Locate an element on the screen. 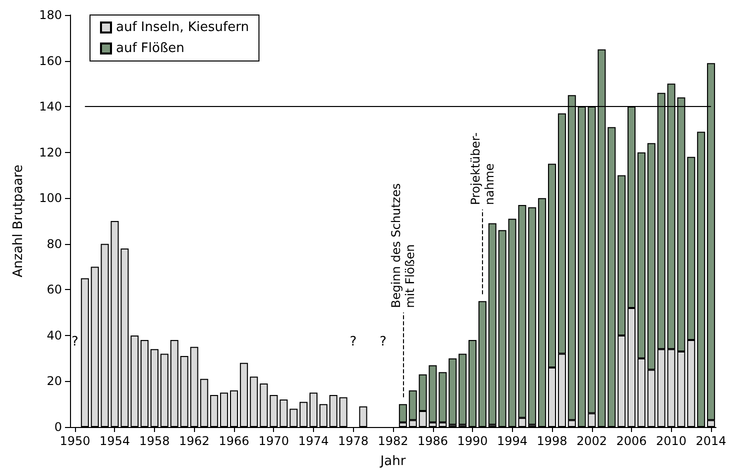  y-tick-label: 40 is located at coordinates (54, 335).